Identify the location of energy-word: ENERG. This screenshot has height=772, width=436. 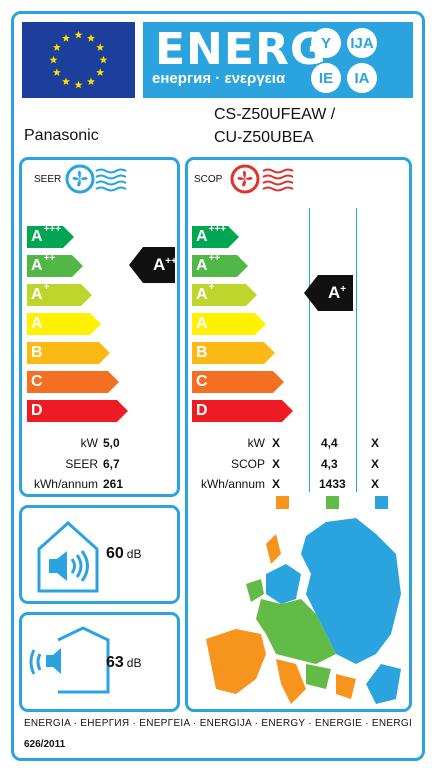
(241, 49).